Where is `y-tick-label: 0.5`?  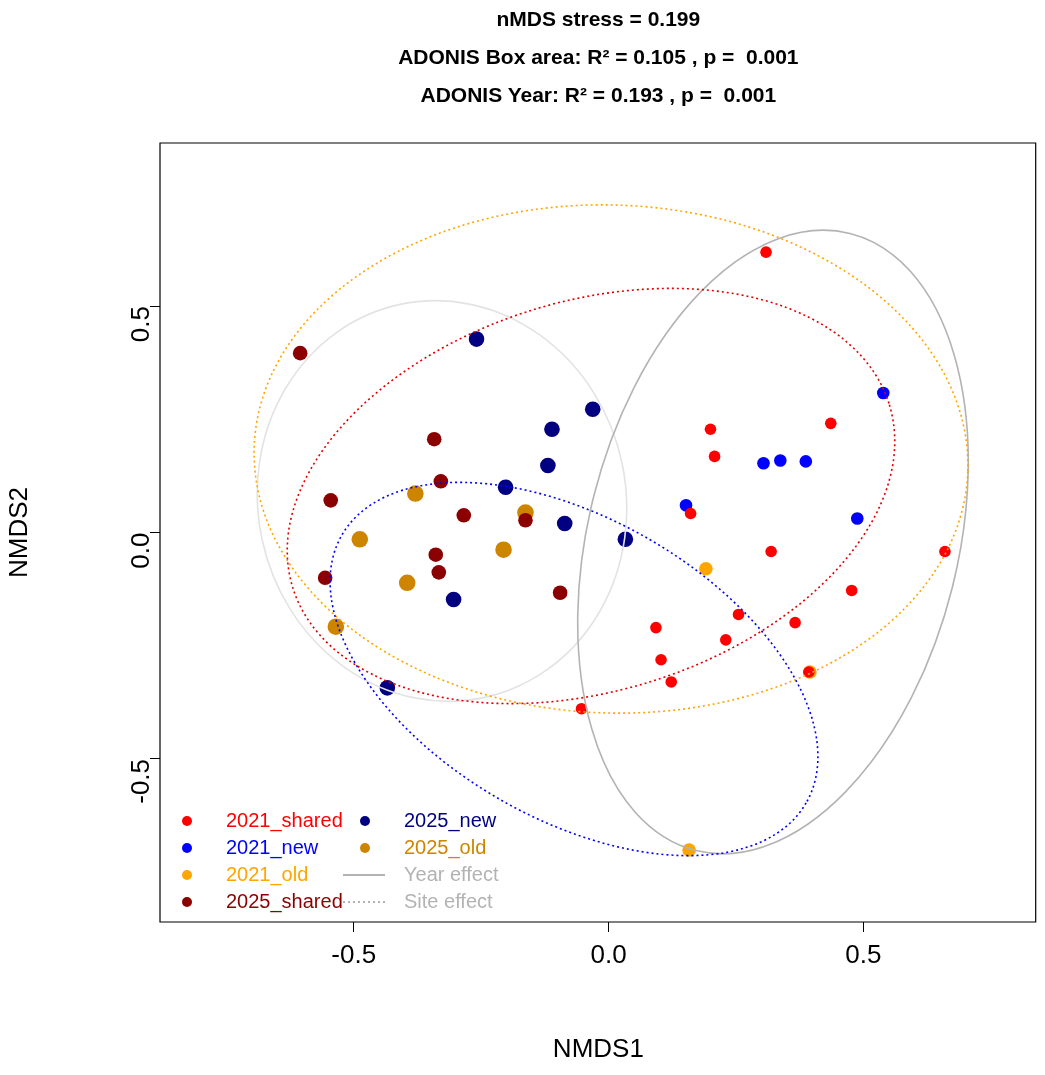
y-tick-label: 0.5 is located at coordinates (140, 324).